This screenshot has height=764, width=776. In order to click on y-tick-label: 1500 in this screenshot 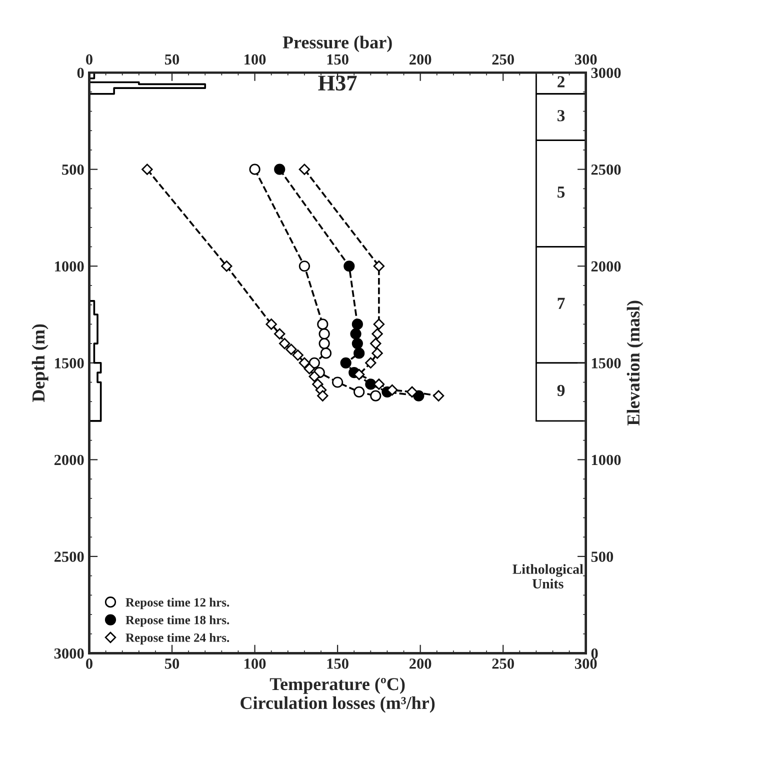, I will do `click(69, 363)`.